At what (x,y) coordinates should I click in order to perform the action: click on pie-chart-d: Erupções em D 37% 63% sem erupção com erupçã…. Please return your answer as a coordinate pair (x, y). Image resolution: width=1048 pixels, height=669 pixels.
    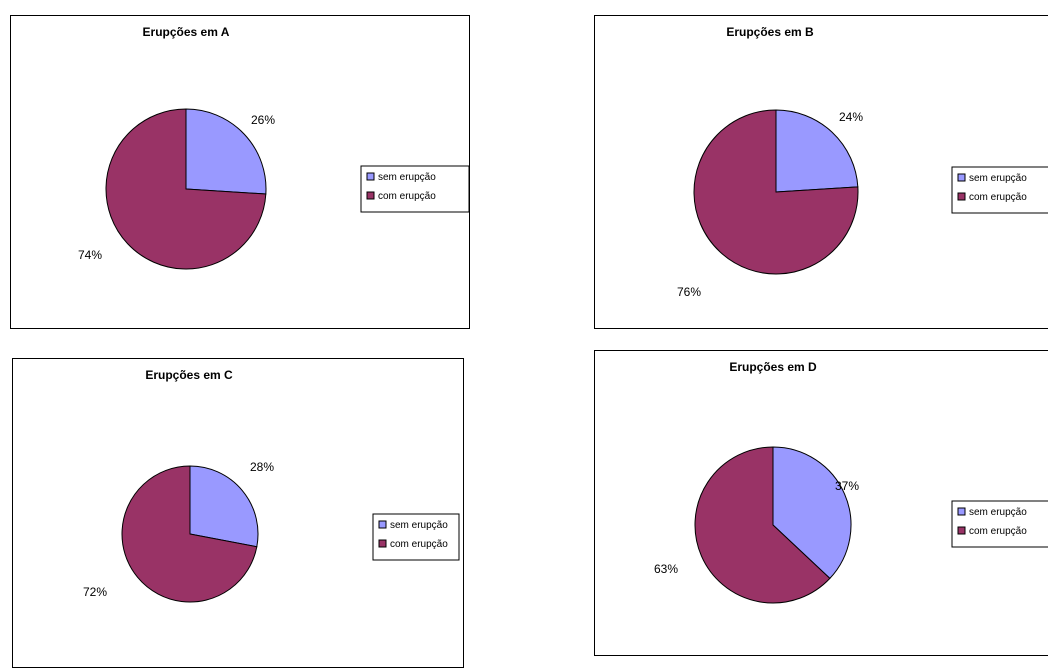
    Looking at the image, I should click on (851, 482).